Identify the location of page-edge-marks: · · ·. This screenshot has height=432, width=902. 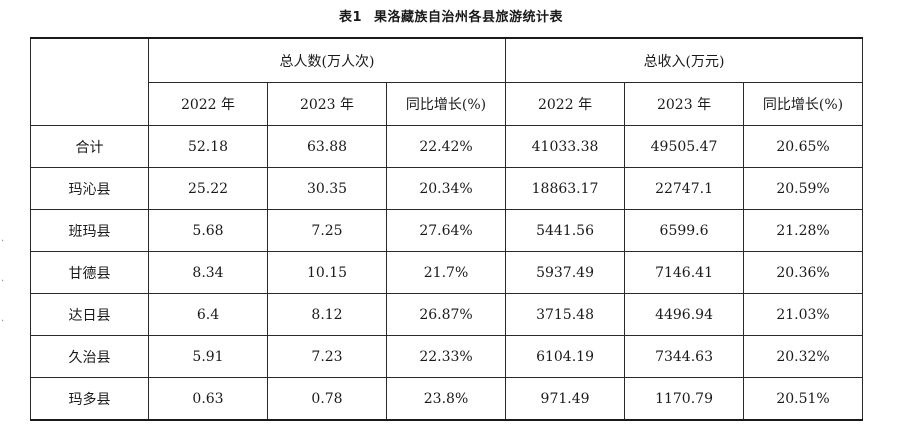
(3, 281).